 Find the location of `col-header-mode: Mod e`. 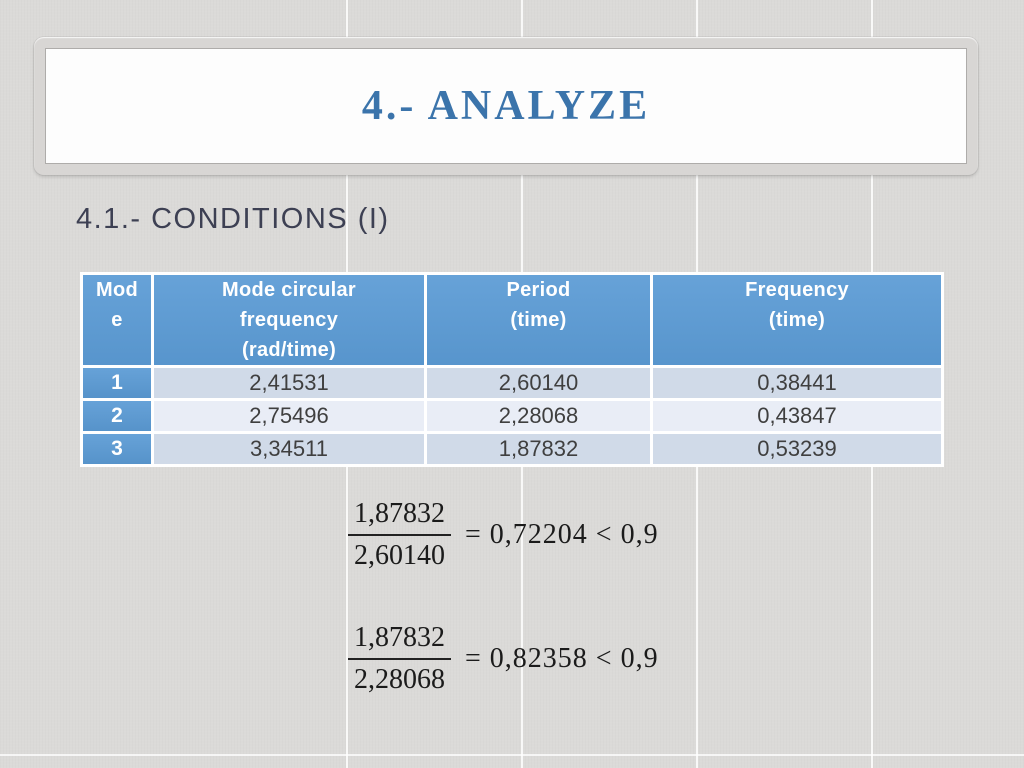

col-header-mode: Mod e is located at coordinates (117, 320).